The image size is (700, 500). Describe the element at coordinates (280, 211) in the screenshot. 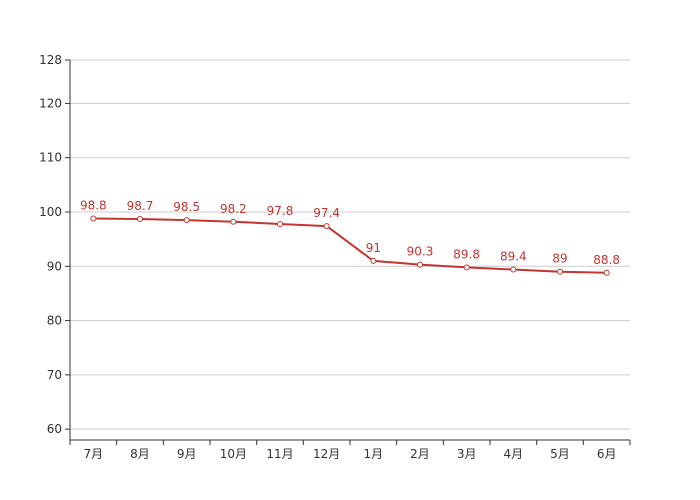

I see `data-label: 97.8` at that location.